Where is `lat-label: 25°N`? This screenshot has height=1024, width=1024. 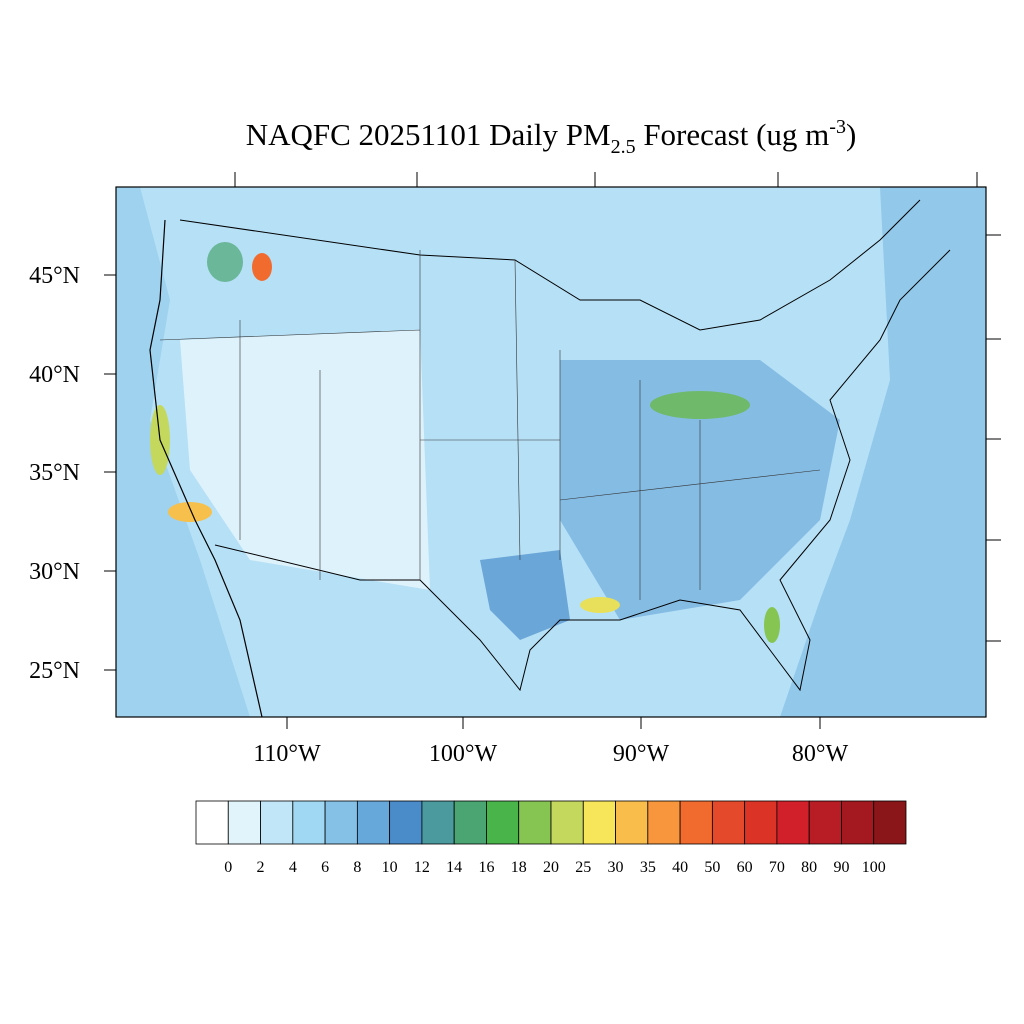
lat-label: 25°N is located at coordinates (54, 671).